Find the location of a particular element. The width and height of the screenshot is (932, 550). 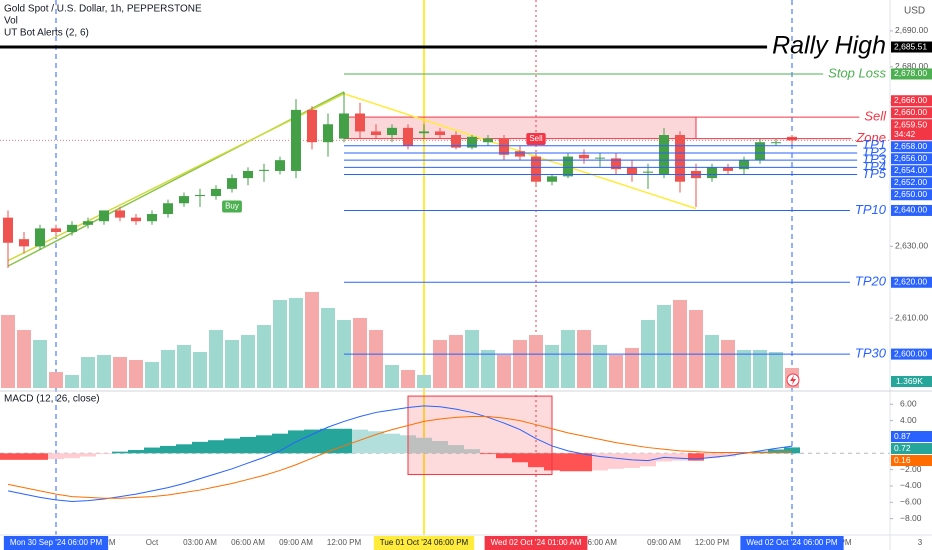

level-price-label: 2,620.00 is located at coordinates (910, 282).